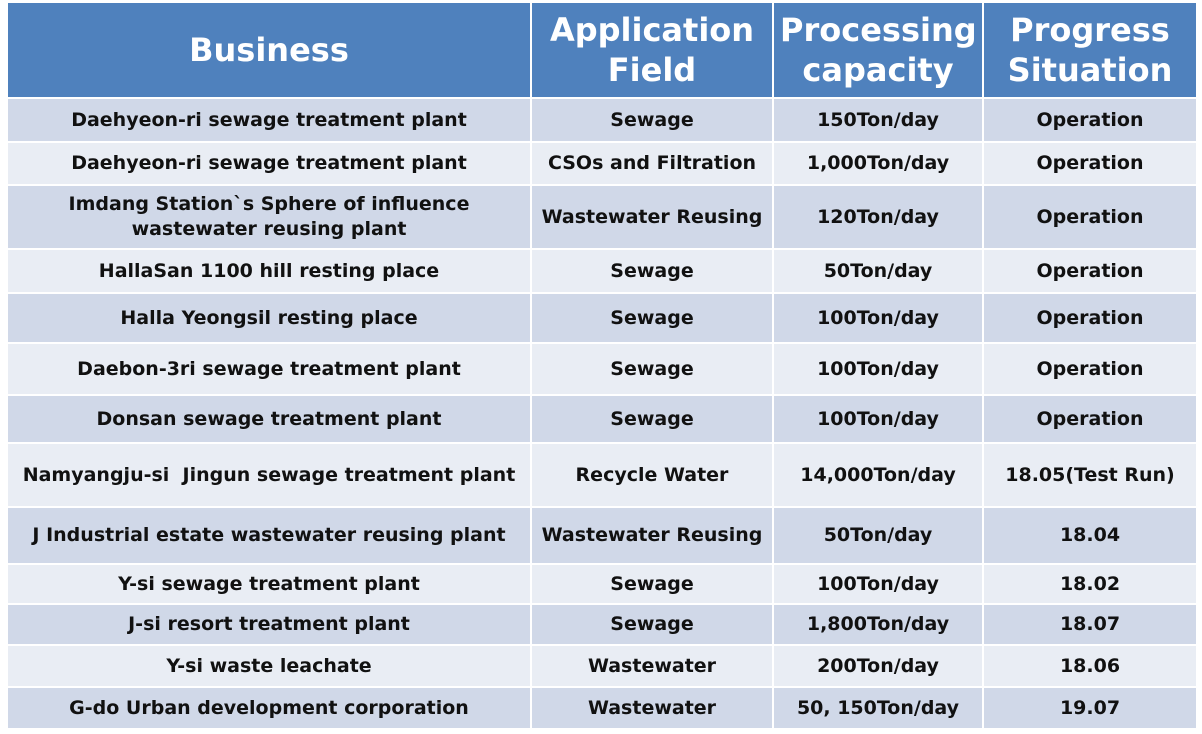 The image size is (1202, 734). What do you see at coordinates (269, 369) in the screenshot?
I see `table-cell: Daebon-3ri sewage treatment plant` at bounding box center [269, 369].